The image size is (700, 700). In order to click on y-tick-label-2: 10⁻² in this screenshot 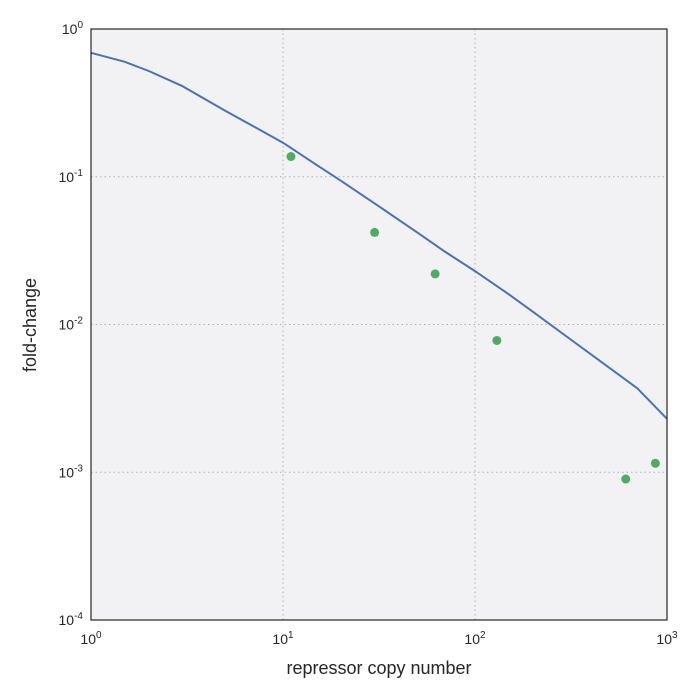, I will do `click(71, 324)`.